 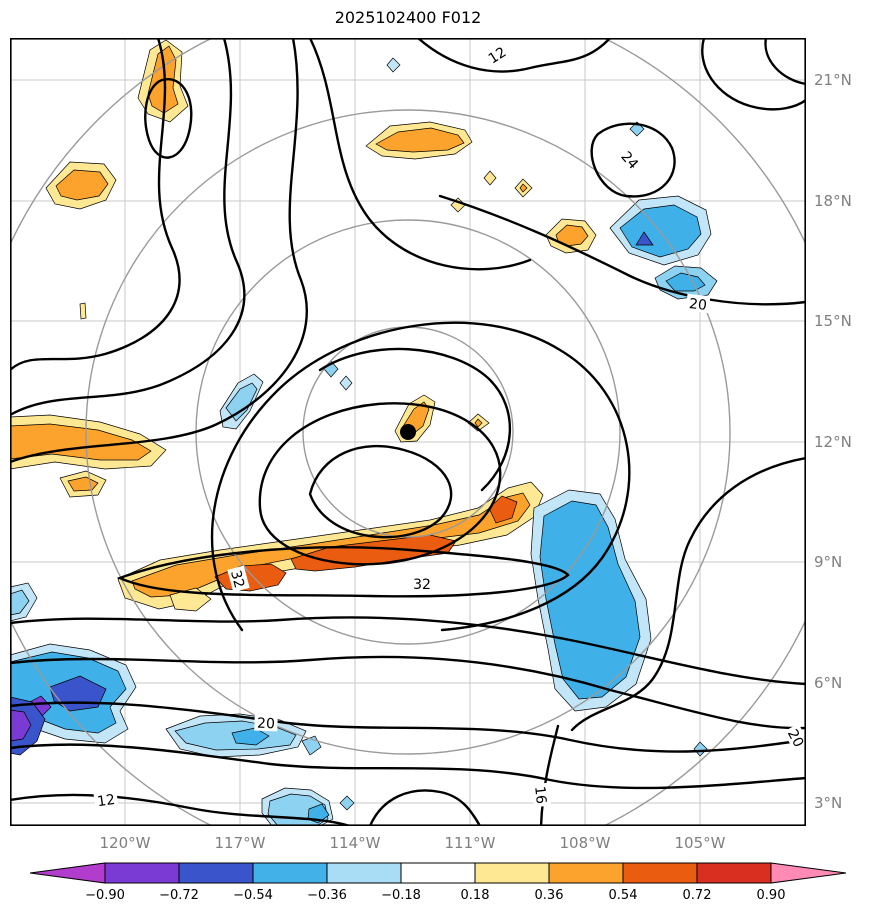 I want to click on y-tick-label: 6°N, so click(x=828, y=683).